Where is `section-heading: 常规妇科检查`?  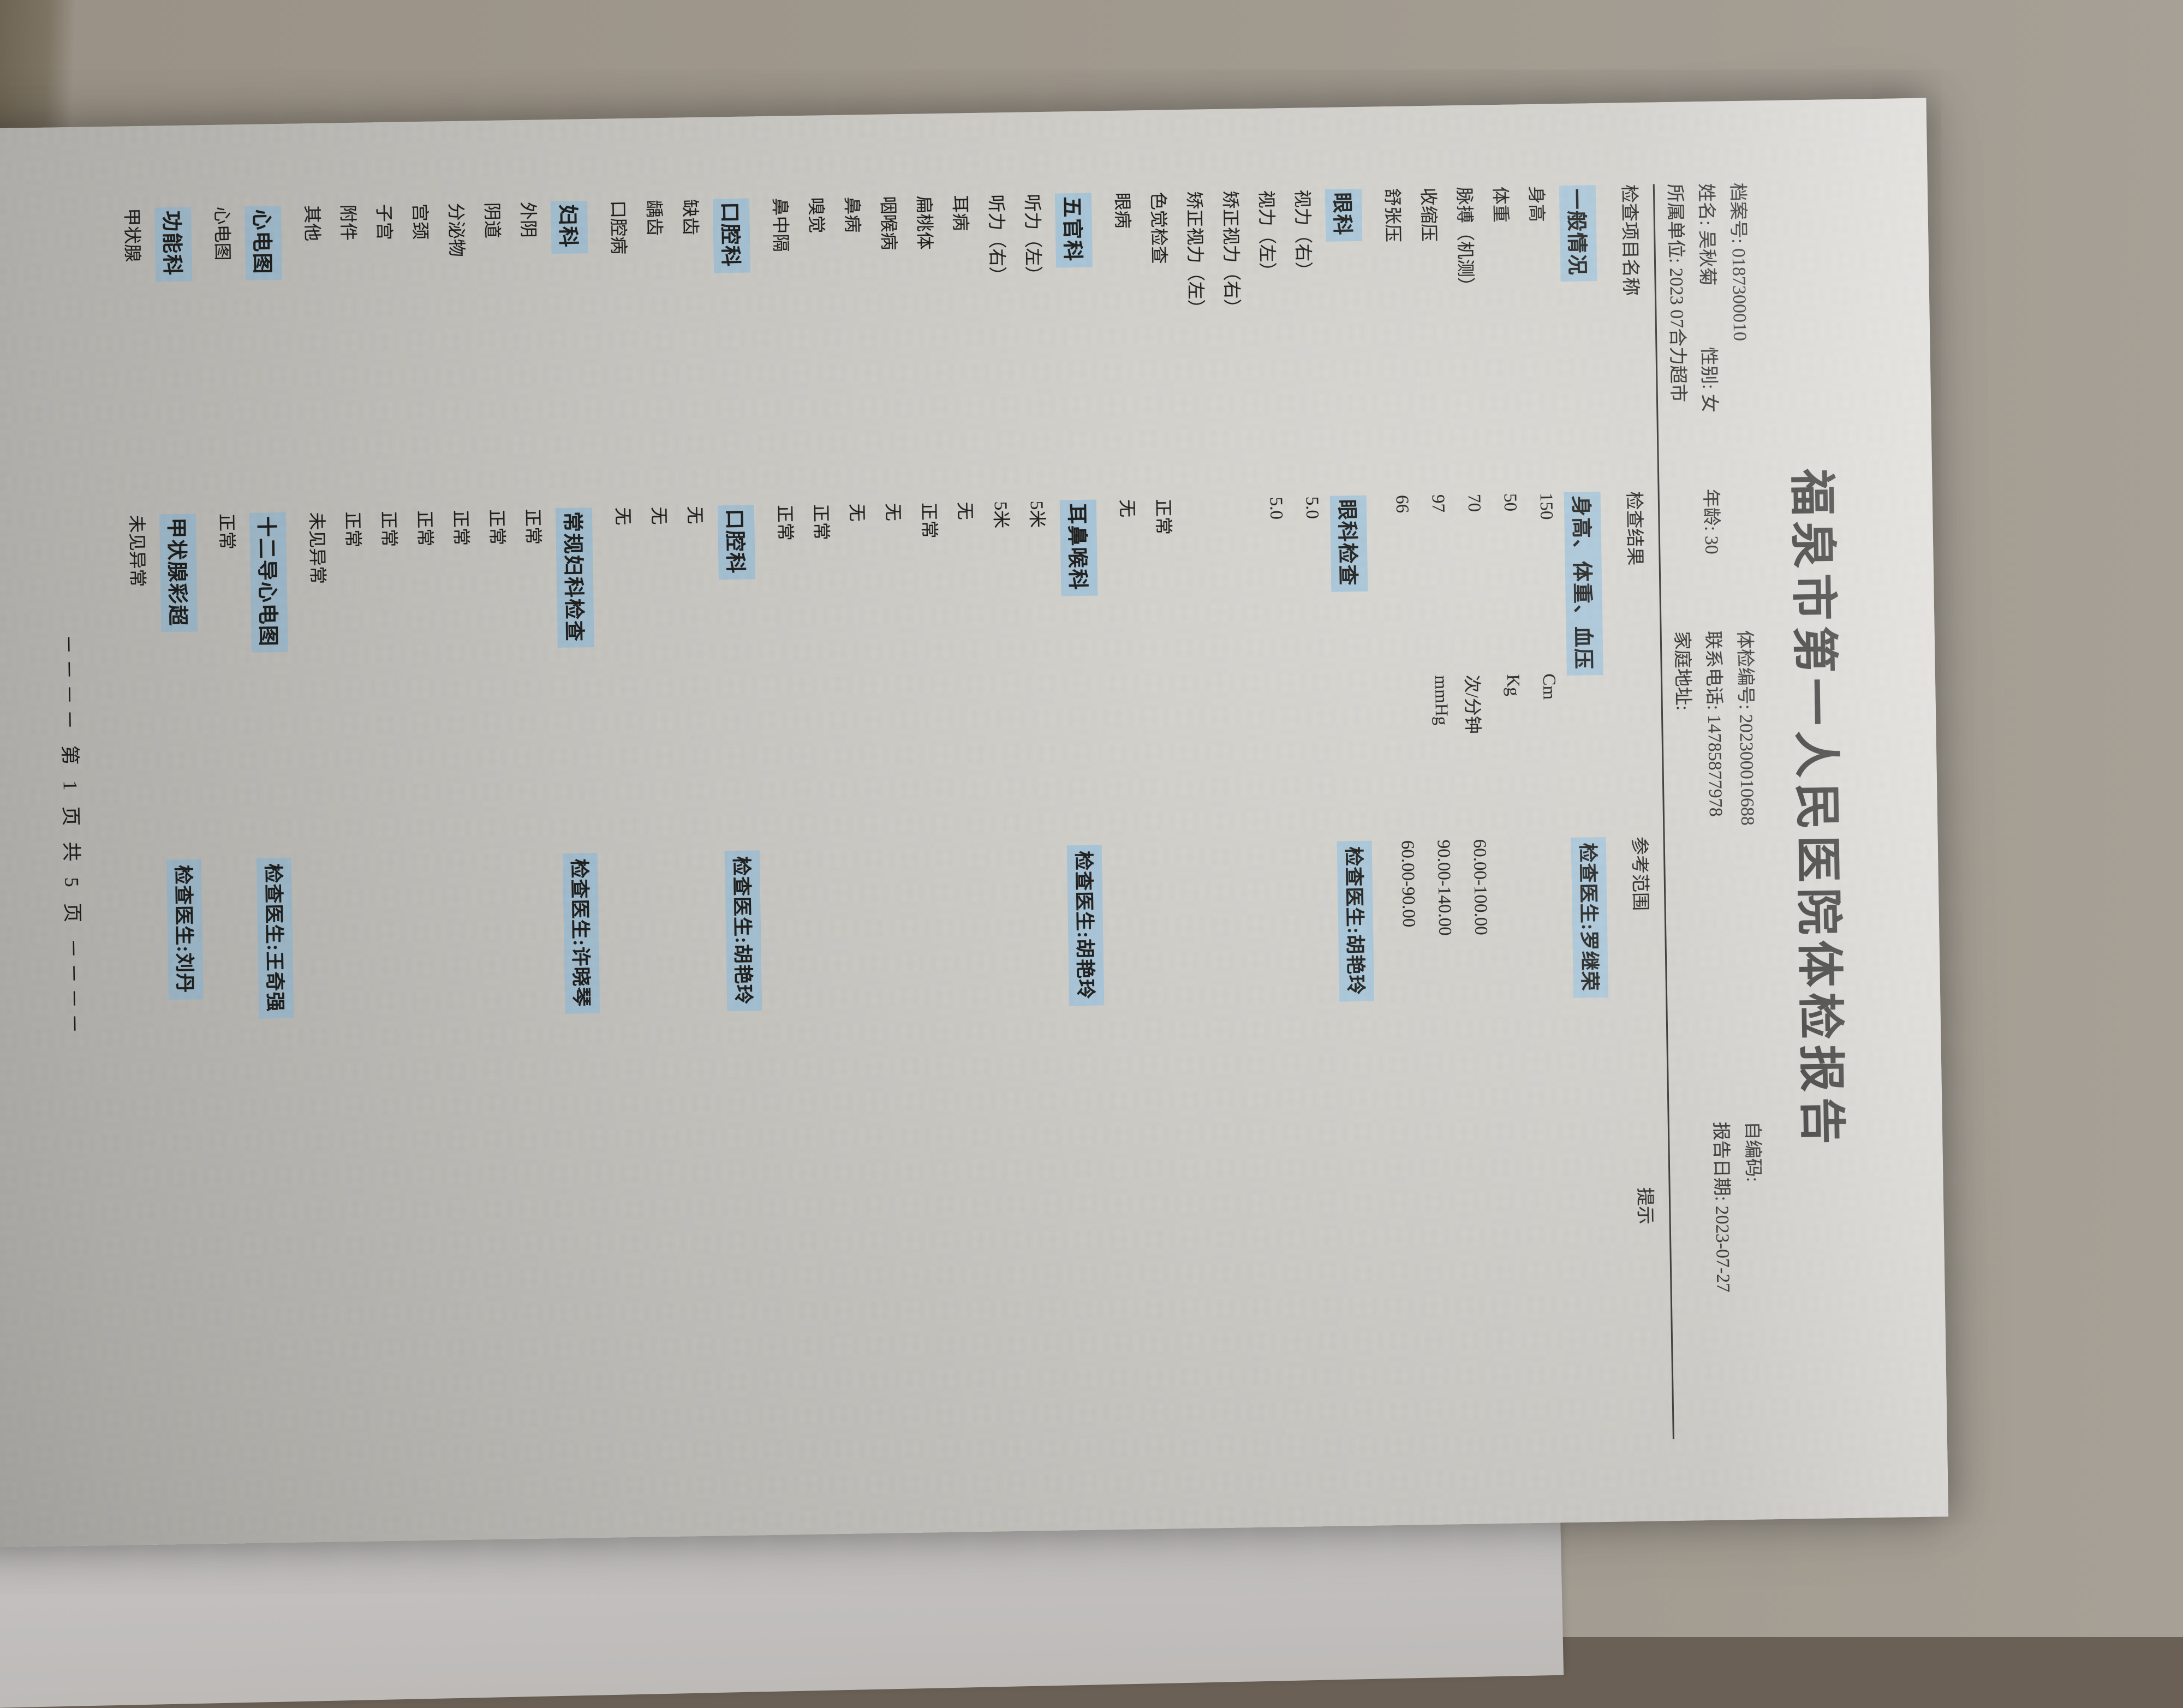
section-heading: 常规妇科检查 is located at coordinates (582, 680).